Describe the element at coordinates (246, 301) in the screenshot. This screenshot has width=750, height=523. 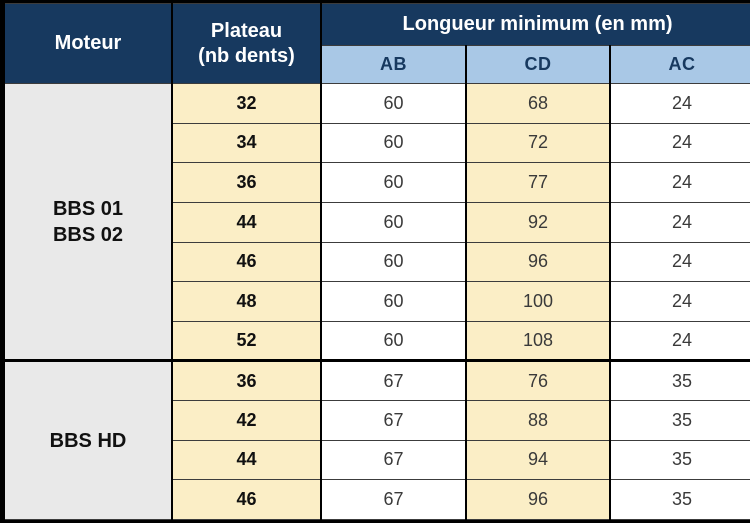
I see `cell-plateau: 48` at that location.